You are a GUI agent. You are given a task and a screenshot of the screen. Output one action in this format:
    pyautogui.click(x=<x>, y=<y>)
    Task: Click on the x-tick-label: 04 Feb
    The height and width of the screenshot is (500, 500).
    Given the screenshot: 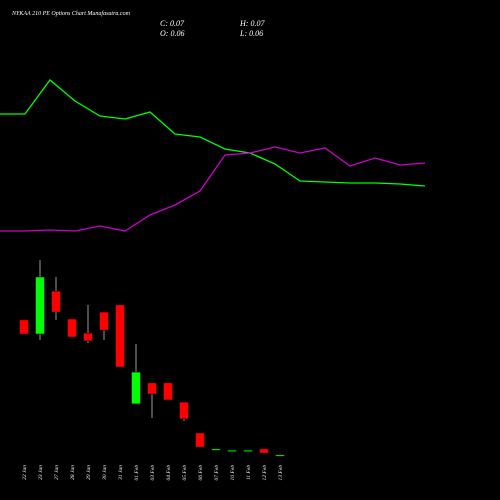 What is the action you would take?
    pyautogui.click(x=168, y=473)
    